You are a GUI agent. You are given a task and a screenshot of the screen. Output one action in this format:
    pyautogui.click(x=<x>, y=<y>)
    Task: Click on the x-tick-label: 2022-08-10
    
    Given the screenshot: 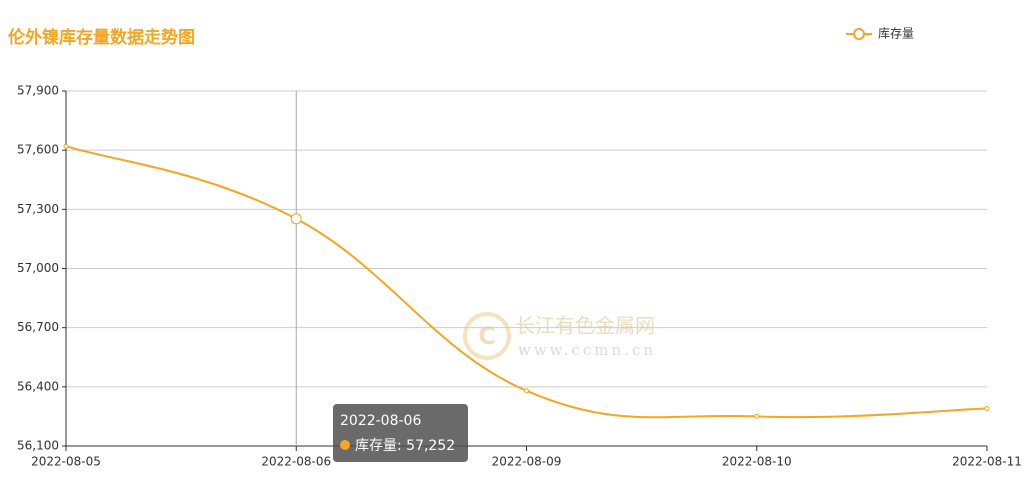 What is the action you would take?
    pyautogui.click(x=757, y=462)
    